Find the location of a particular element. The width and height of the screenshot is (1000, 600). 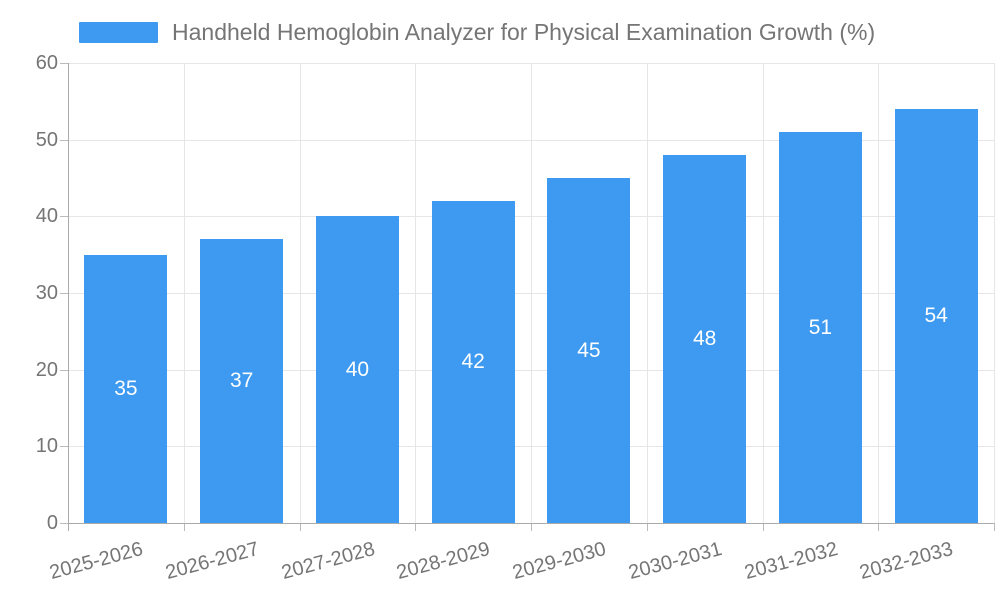

x-axis-label: 2030-2031 is located at coordinates (675, 561).